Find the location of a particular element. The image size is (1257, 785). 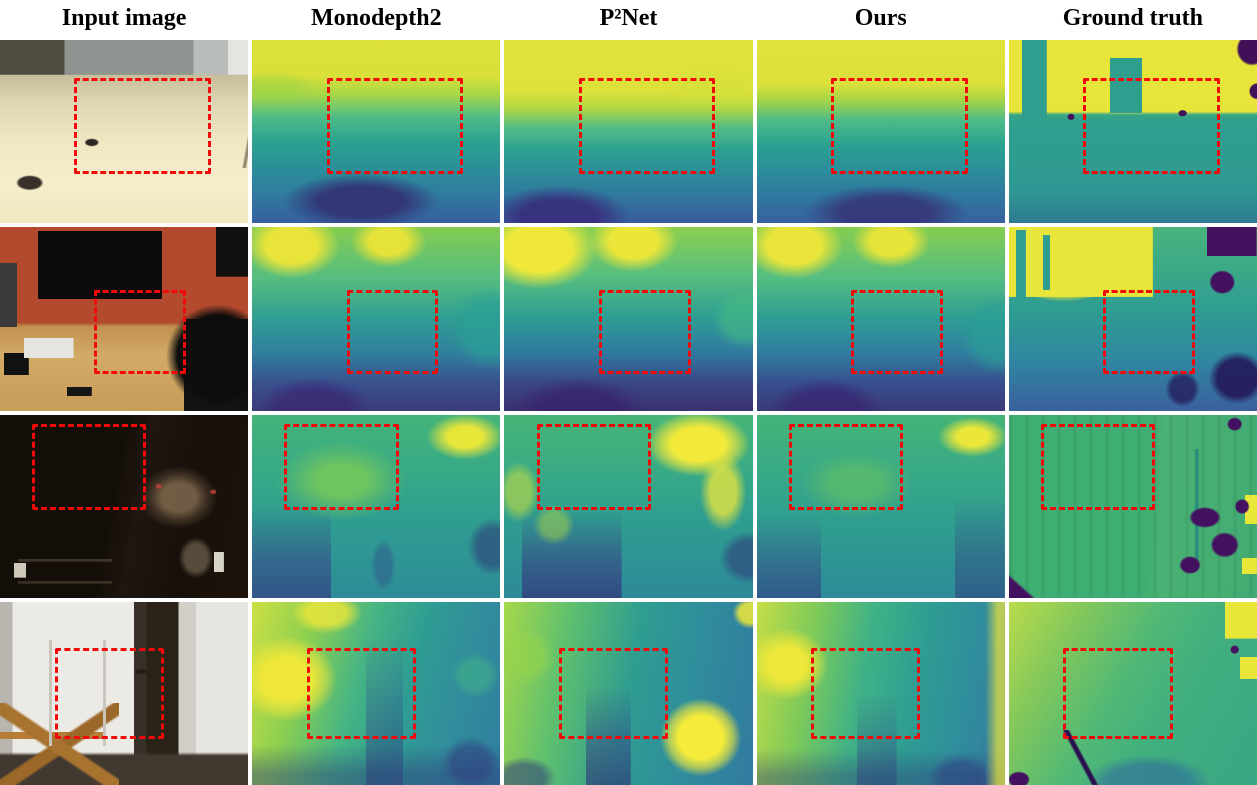

column-header-monodepth2: Monodepth2 is located at coordinates (376, 18).